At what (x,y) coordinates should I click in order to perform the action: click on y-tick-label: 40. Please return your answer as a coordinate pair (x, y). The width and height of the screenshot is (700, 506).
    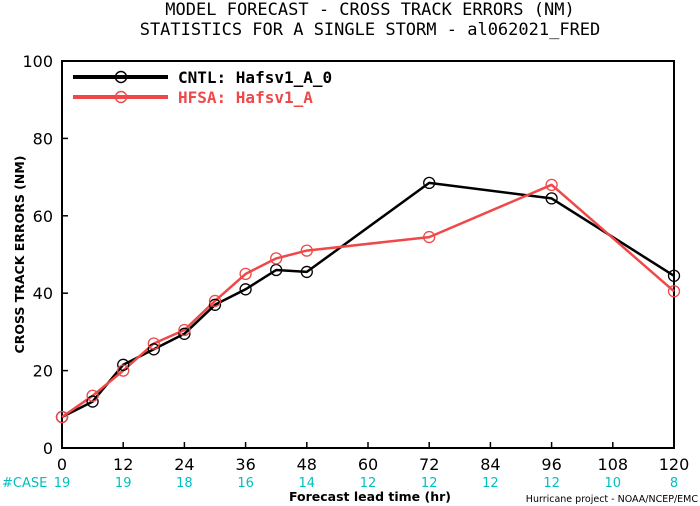
    Looking at the image, I should click on (43, 293).